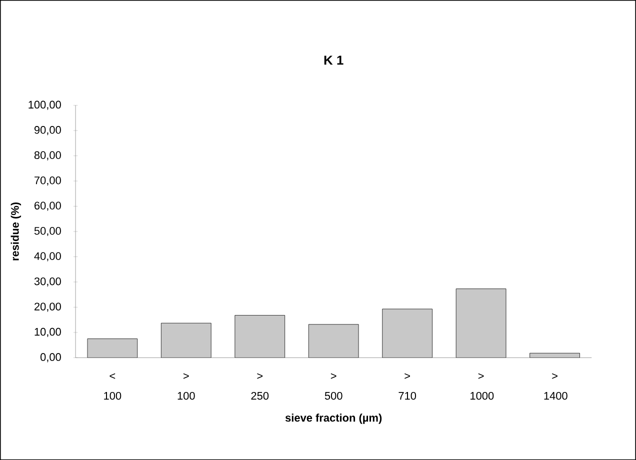 This screenshot has height=460, width=636. What do you see at coordinates (47, 131) in the screenshot?
I see `y-tick-label: 90,00` at bounding box center [47, 131].